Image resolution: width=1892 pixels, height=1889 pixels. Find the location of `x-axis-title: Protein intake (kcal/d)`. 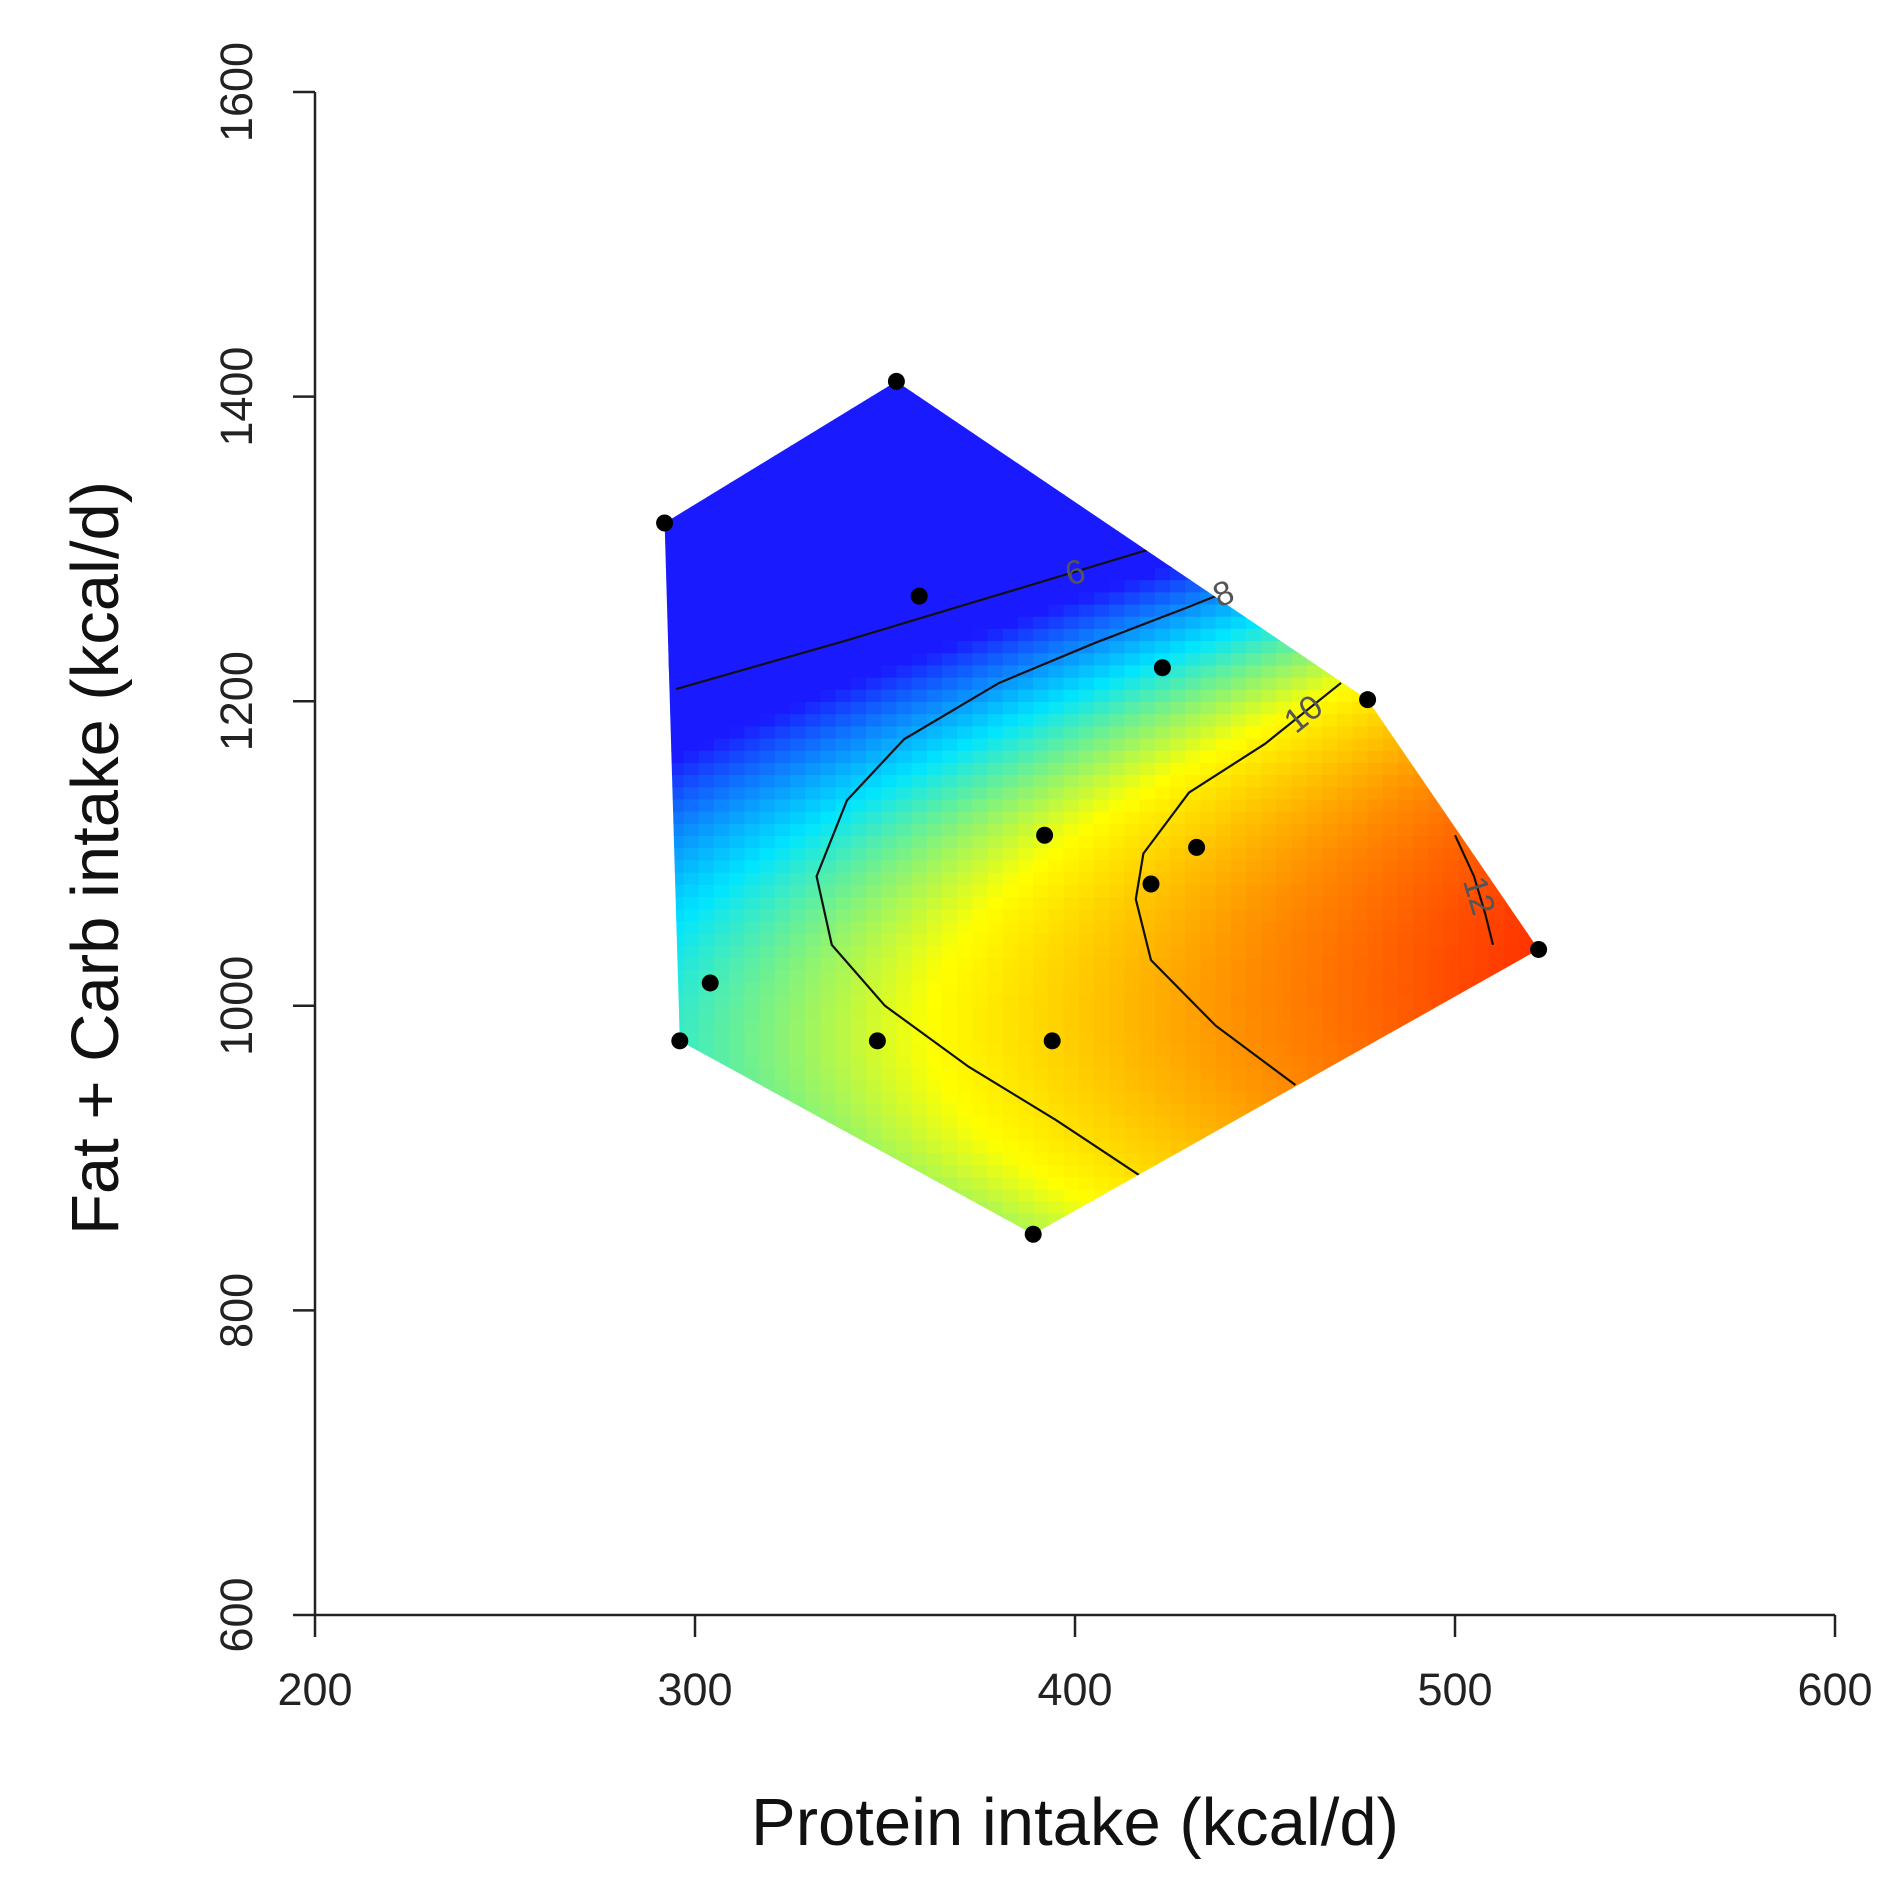

x-axis-title: Protein intake (kcal/d) is located at coordinates (1075, 1822).